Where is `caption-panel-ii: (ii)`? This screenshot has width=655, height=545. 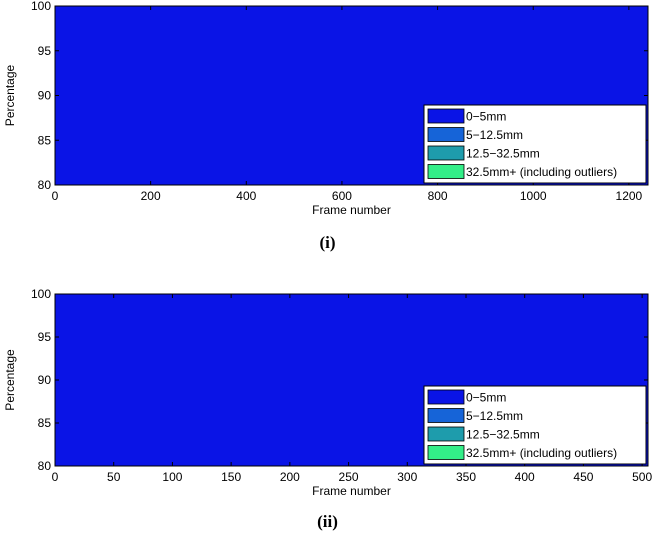
caption-panel-ii: (ii) is located at coordinates (327, 521).